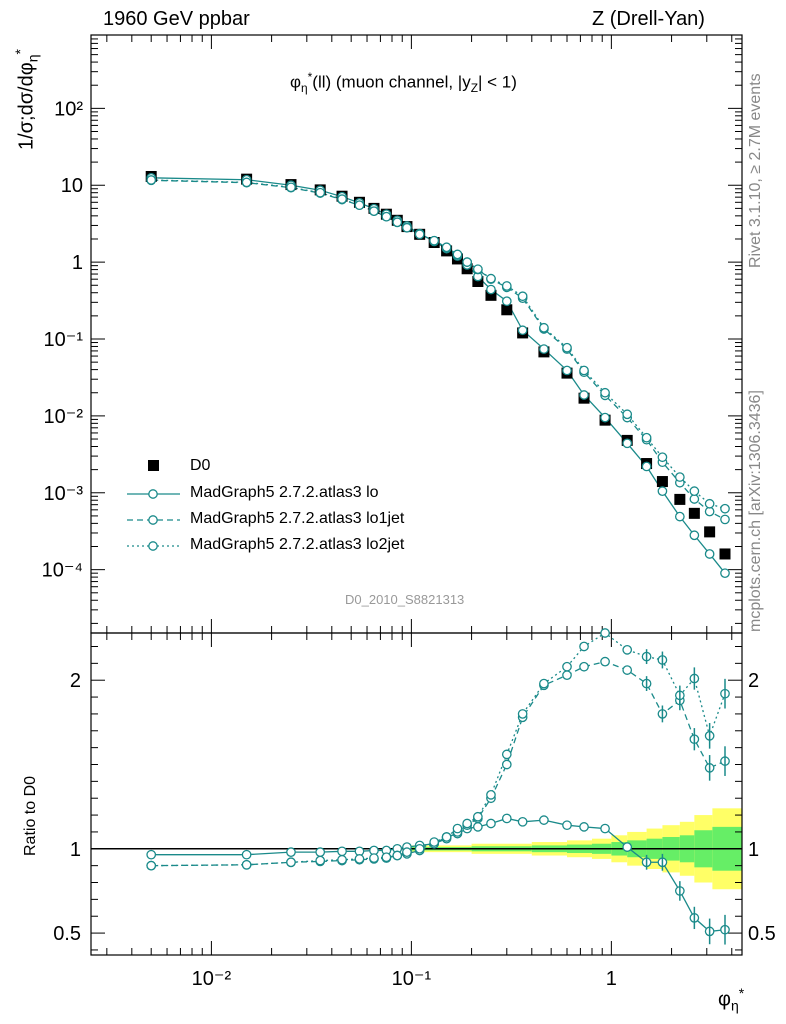 Image resolution: width=786 pixels, height=1024 pixels. Describe the element at coordinates (403, 83) in the screenshot. I see `plot-title: φη*(ll) (muon channel, |yZ| < 1)` at that location.